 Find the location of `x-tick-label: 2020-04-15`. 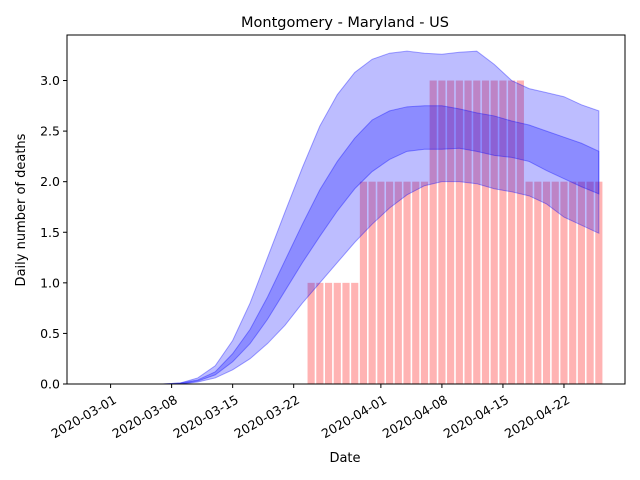

x-tick-label: 2020-04-15 is located at coordinates (476, 416).